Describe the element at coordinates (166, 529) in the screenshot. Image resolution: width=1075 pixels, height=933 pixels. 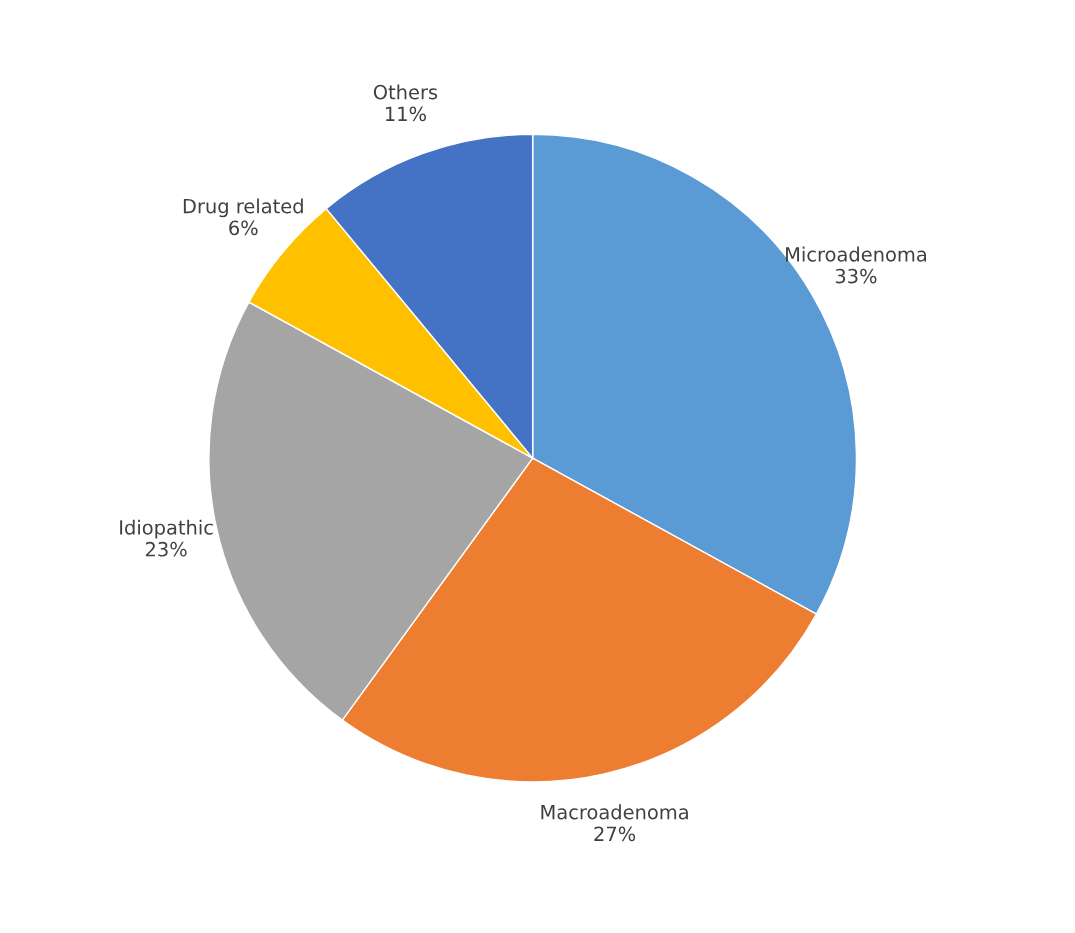
I see `slice-label: Idiopathic` at that location.